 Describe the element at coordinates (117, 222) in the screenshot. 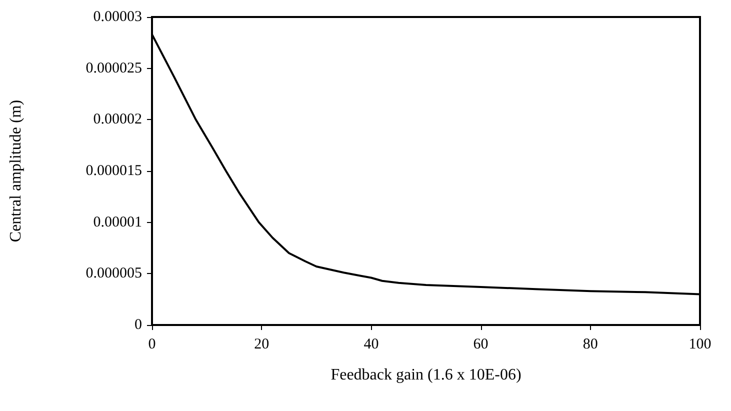

I see `y-tick-label: 0.00001` at that location.